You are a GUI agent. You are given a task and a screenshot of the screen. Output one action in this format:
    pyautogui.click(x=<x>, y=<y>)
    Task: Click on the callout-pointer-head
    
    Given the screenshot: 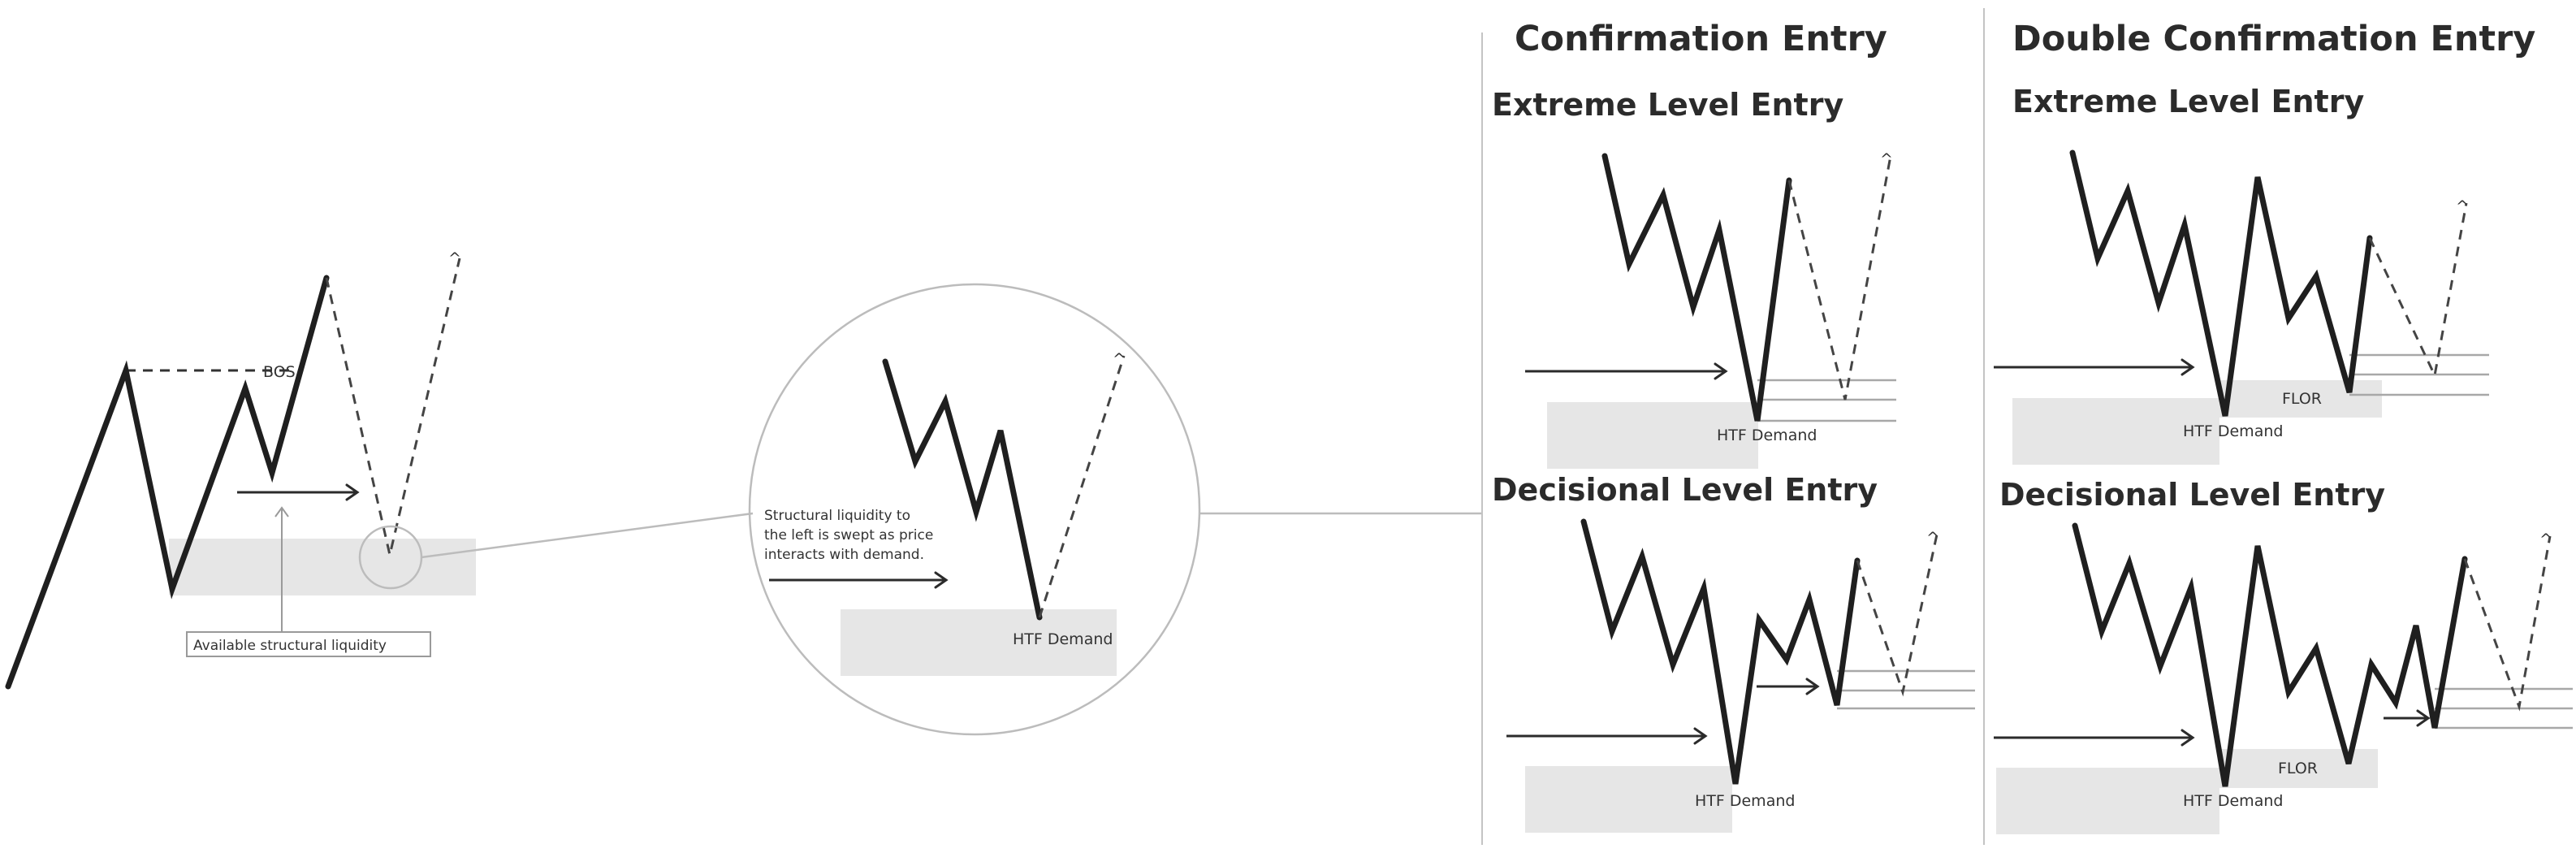 What is the action you would take?
    pyautogui.click(x=282, y=512)
    